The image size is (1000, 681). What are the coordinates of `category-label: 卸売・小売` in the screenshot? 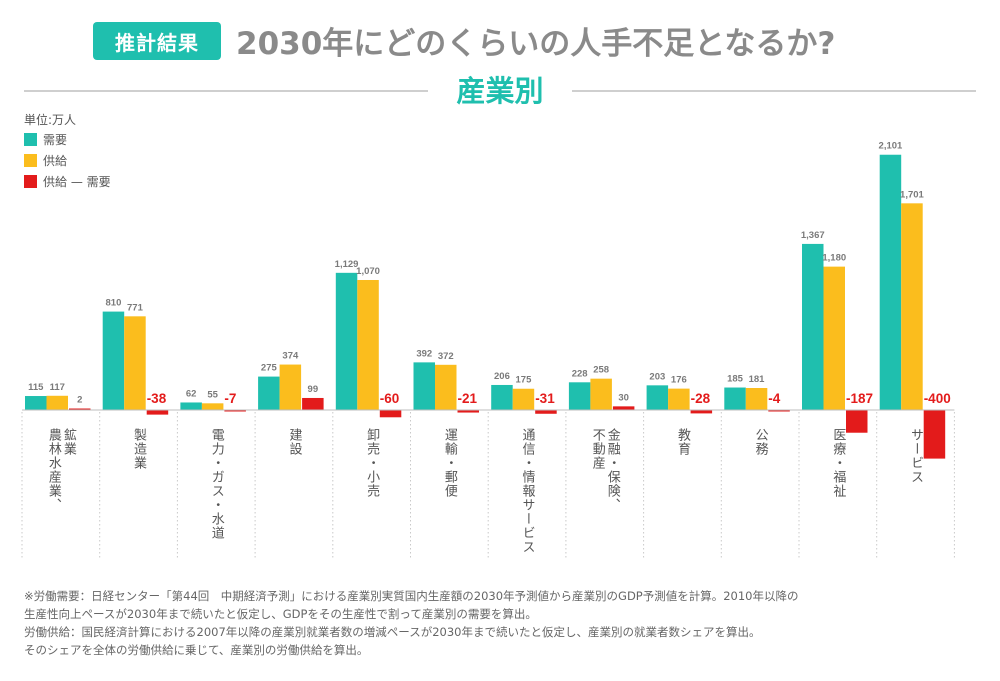 It's located at (372, 462).